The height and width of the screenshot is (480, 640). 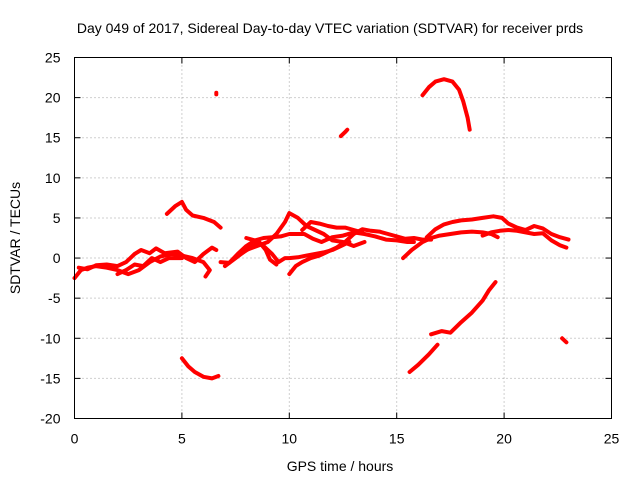 What do you see at coordinates (53, 98) in the screenshot?
I see `y-tick-label-8: 20` at bounding box center [53, 98].